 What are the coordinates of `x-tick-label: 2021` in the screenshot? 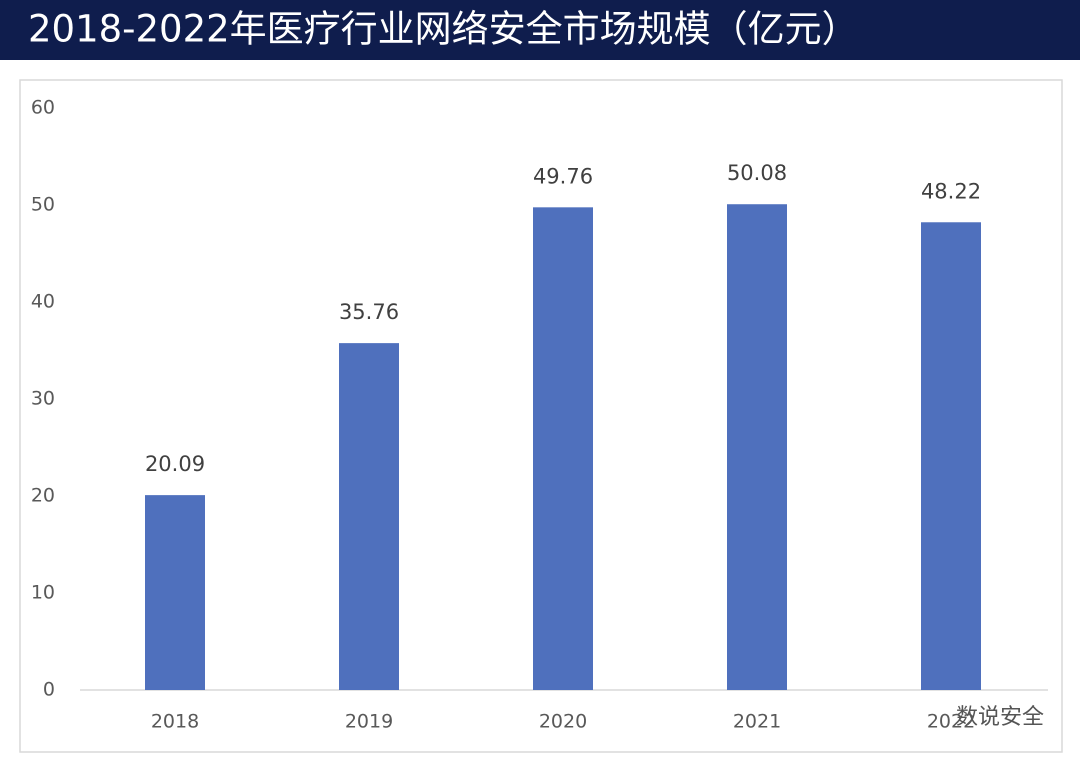 It's located at (757, 722).